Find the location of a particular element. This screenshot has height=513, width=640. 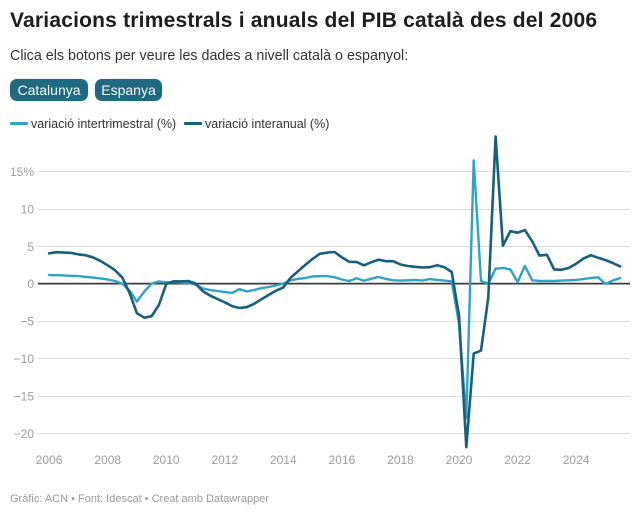

svg-text: −20 is located at coordinates (24, 434).